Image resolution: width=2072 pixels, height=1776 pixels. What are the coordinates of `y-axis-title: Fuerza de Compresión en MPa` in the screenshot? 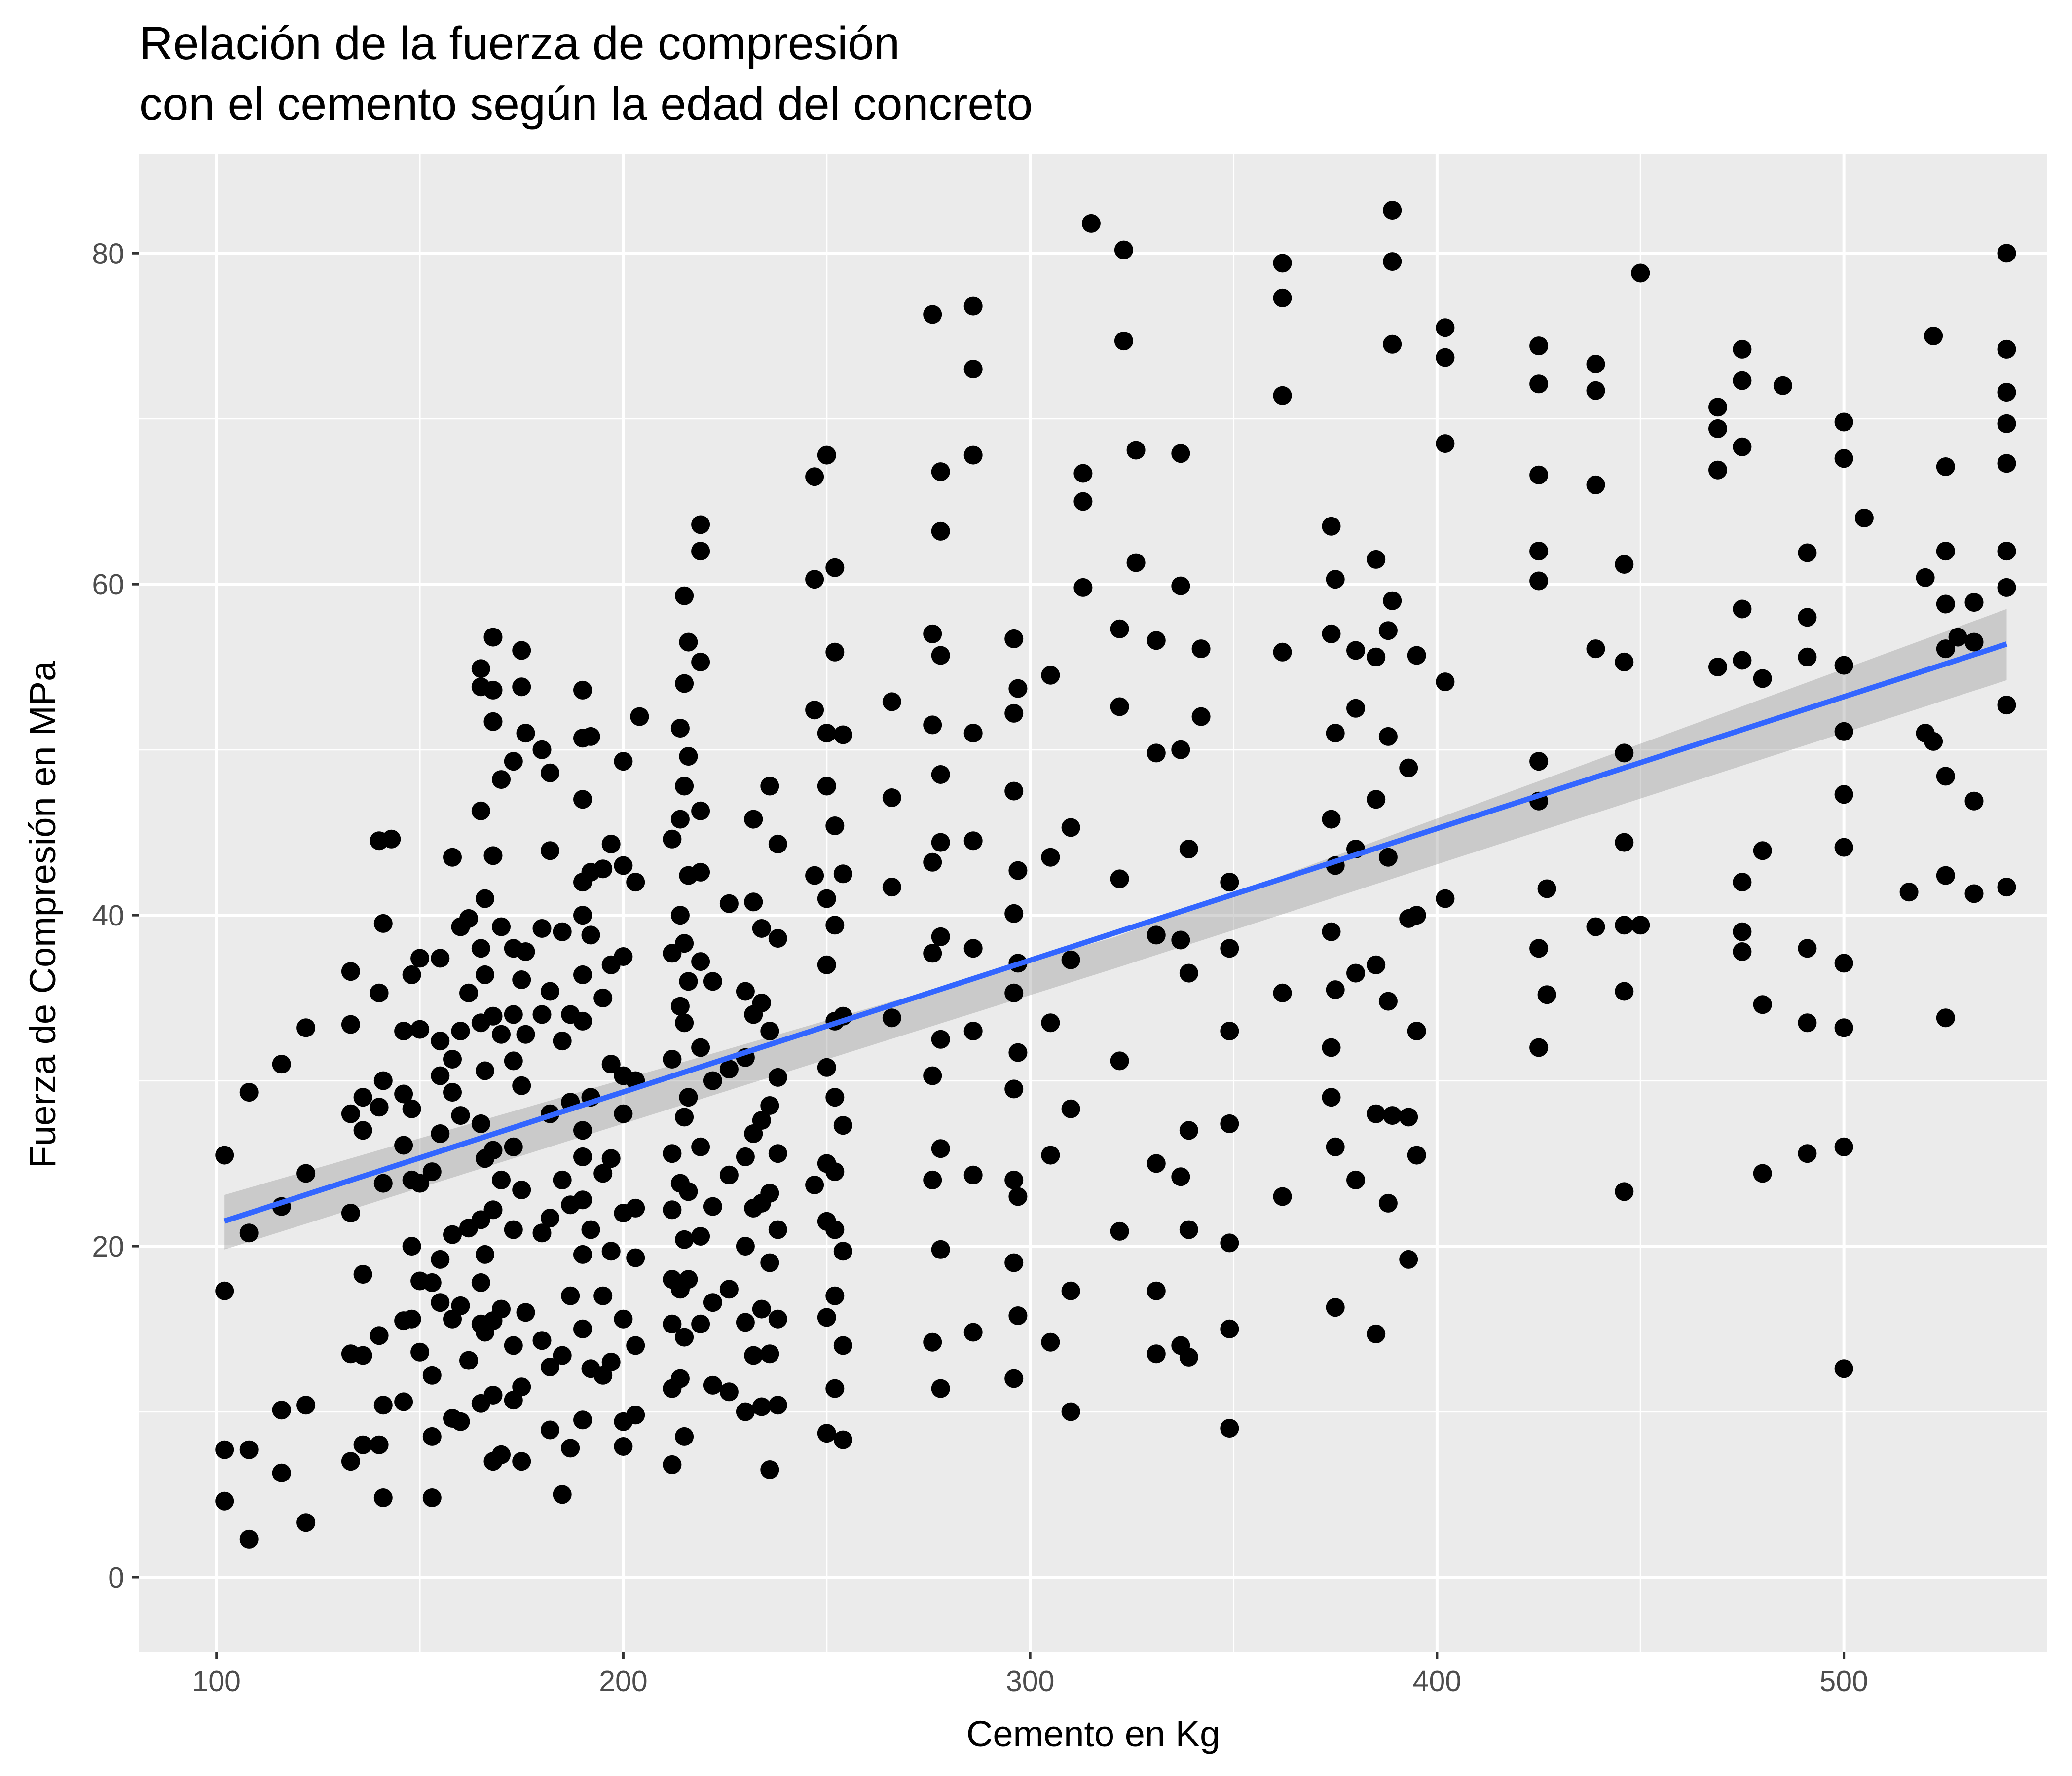 It's located at (43, 915).